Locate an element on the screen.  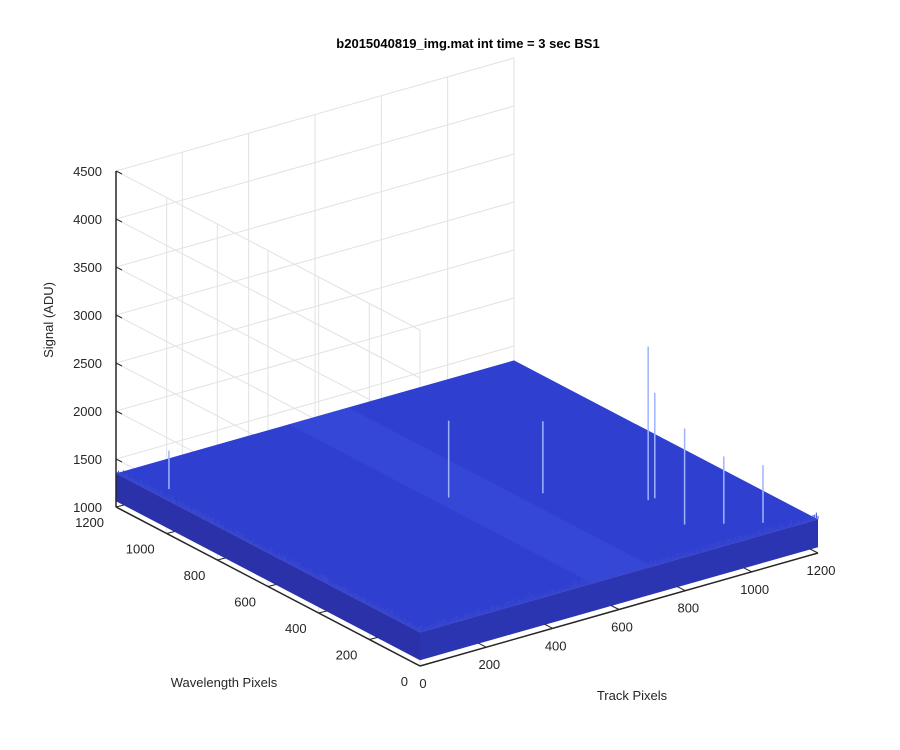
z-tick-label: 1500 is located at coordinates (87, 459).